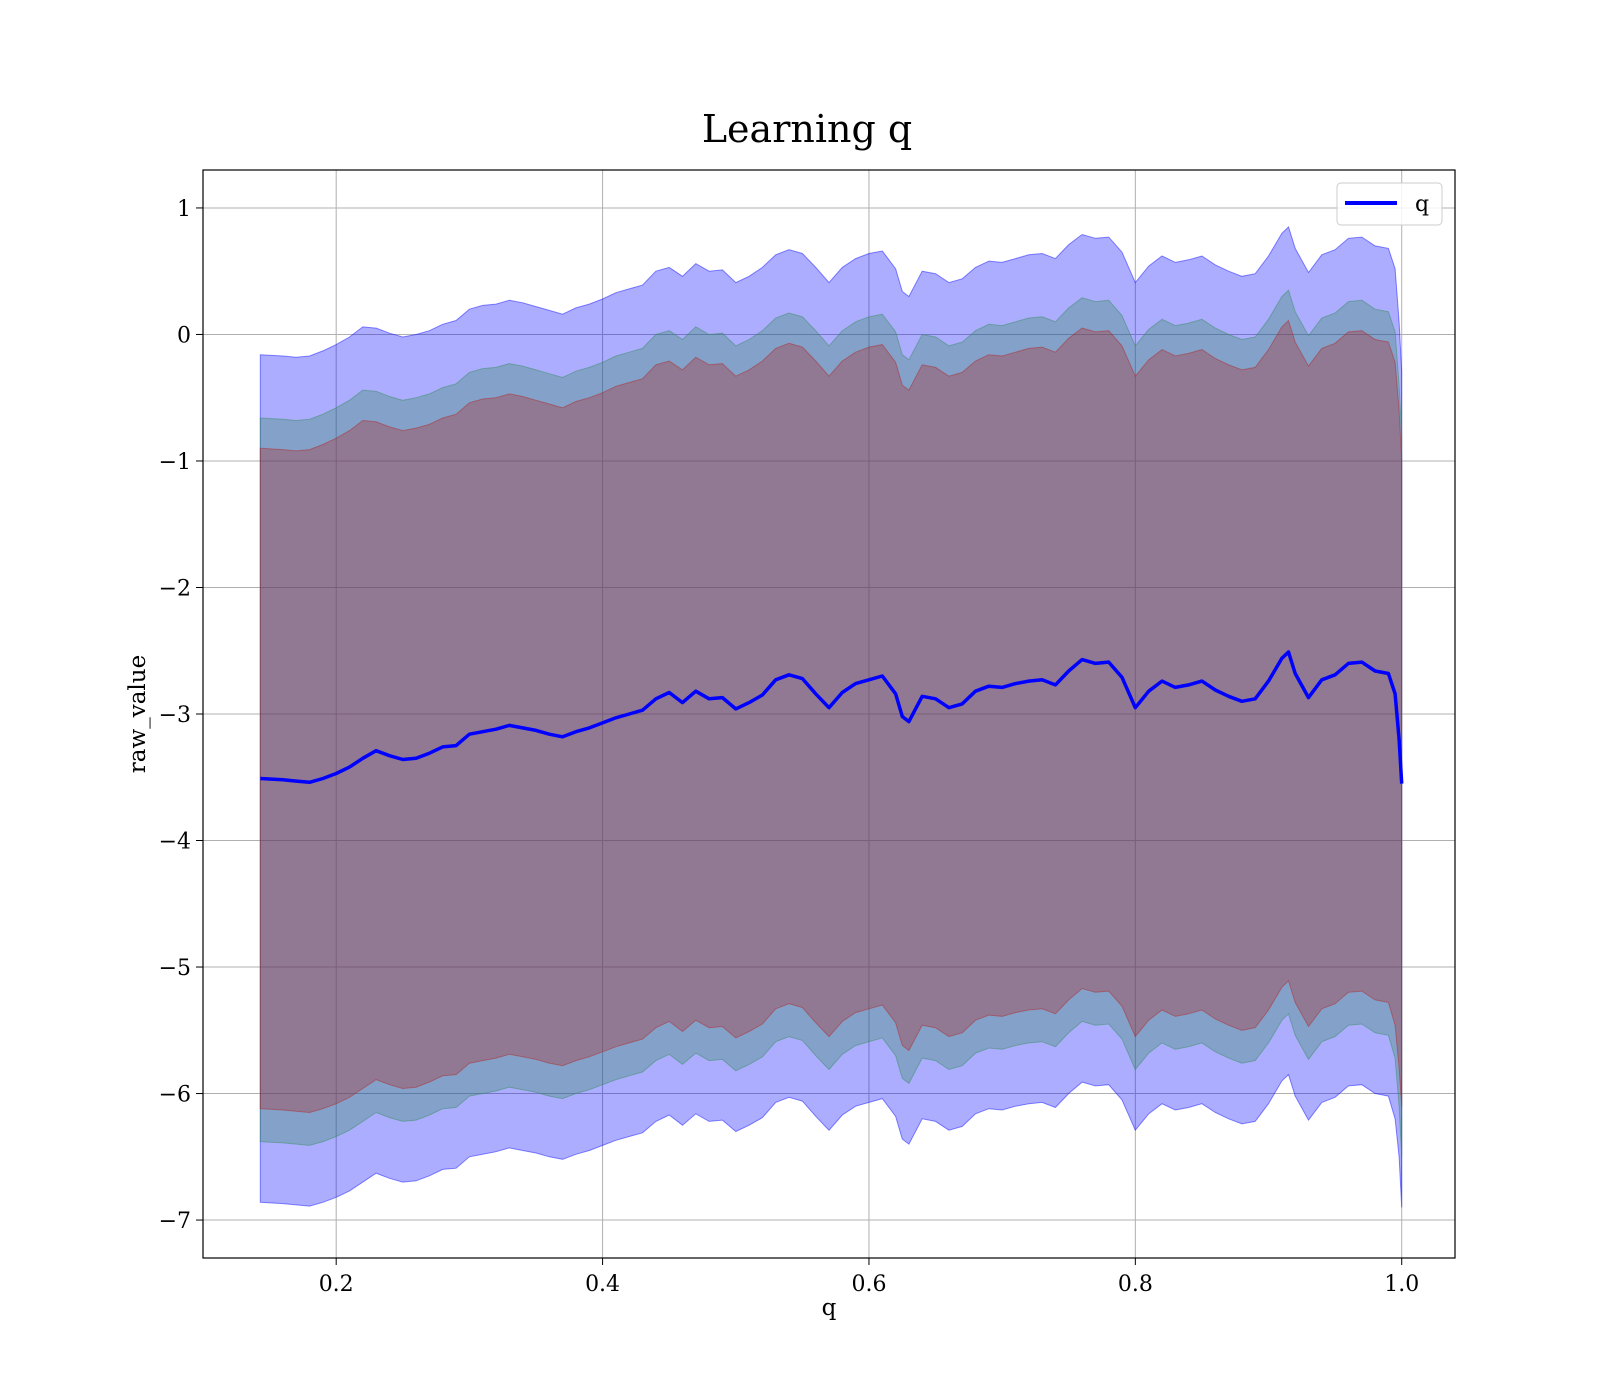  What do you see at coordinates (175, 588) in the screenshot?
I see `y-tick-label: −2` at bounding box center [175, 588].